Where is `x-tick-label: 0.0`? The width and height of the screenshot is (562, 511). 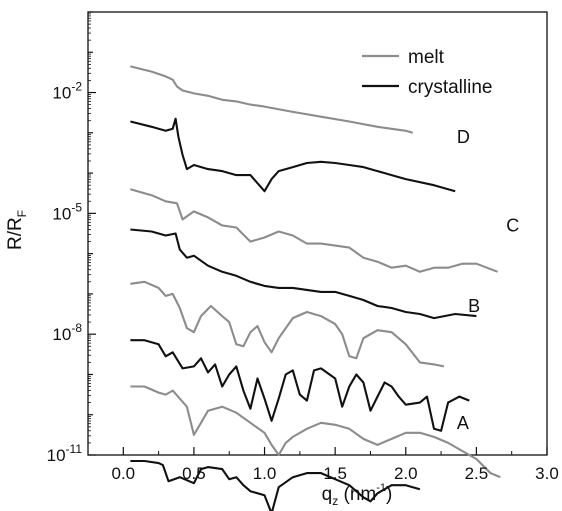 x-tick-label: 0.0 is located at coordinates (123, 473).